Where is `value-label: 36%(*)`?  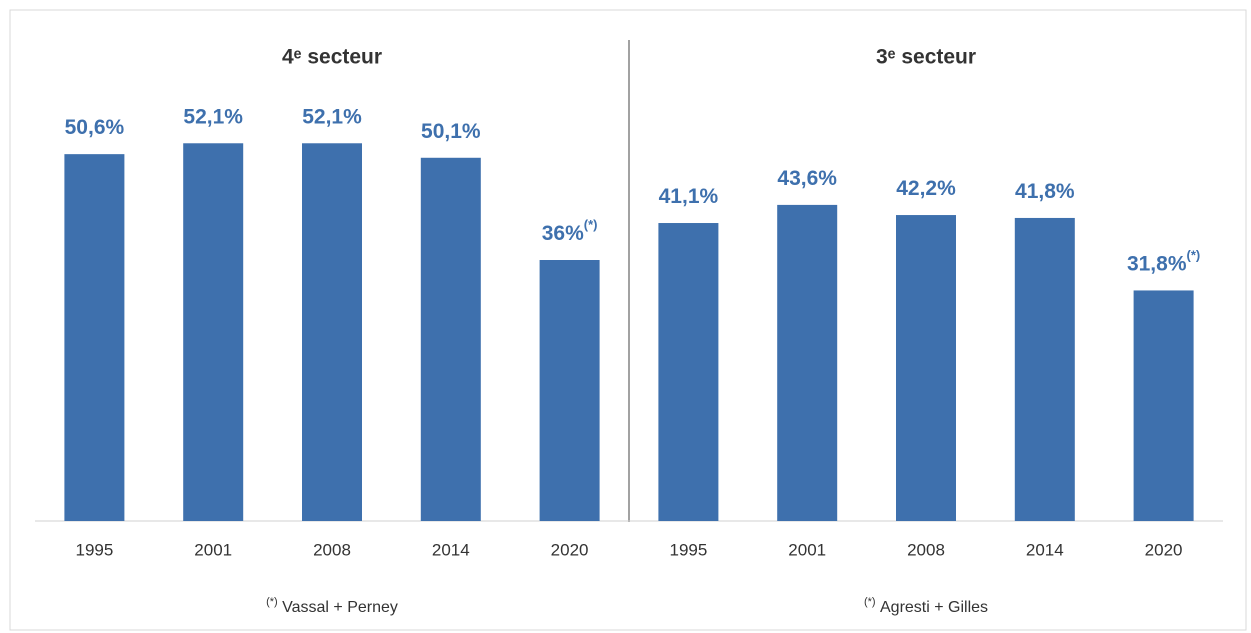 value-label: 36%(*) is located at coordinates (570, 230).